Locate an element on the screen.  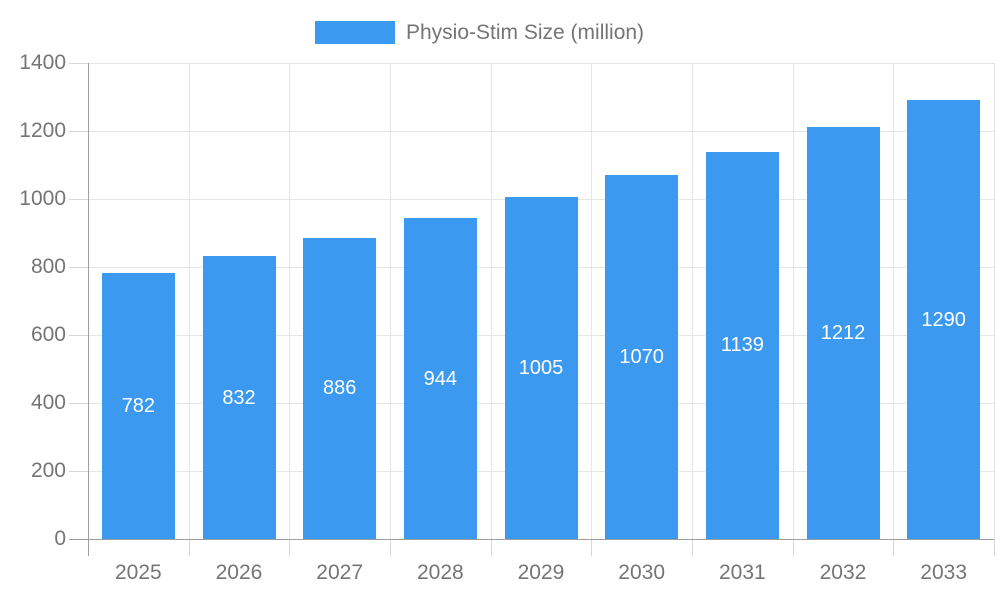
bar-2027 is located at coordinates (340, 388).